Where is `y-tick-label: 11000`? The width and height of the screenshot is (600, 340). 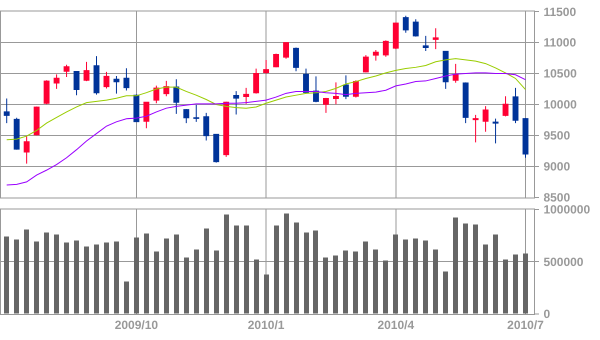
y-tick-label: 11000 is located at coordinates (559, 43).